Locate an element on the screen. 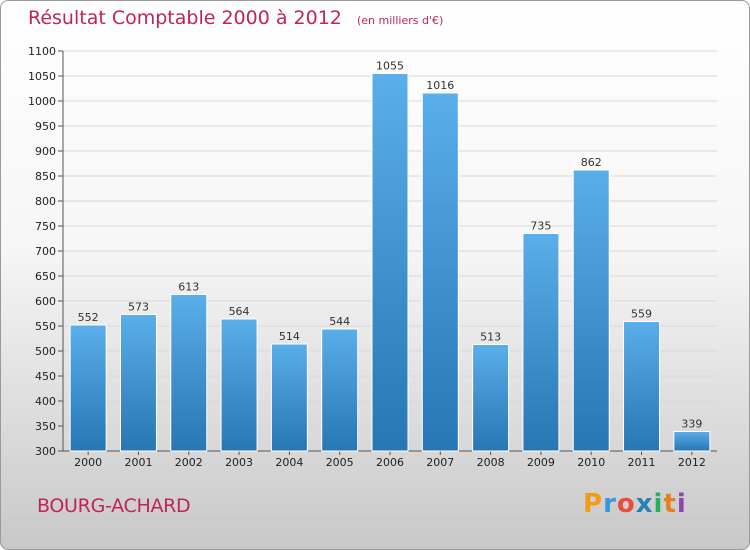 This screenshot has width=750, height=550. bar-2008 is located at coordinates (491, 398).